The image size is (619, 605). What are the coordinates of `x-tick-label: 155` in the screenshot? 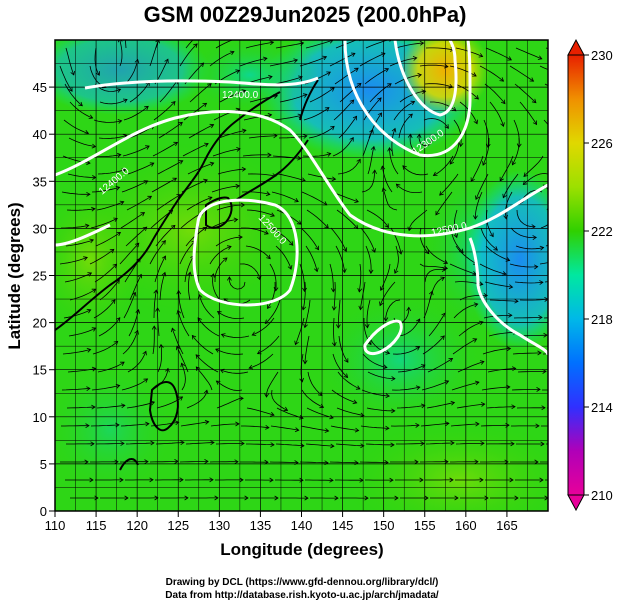 It's located at (425, 525).